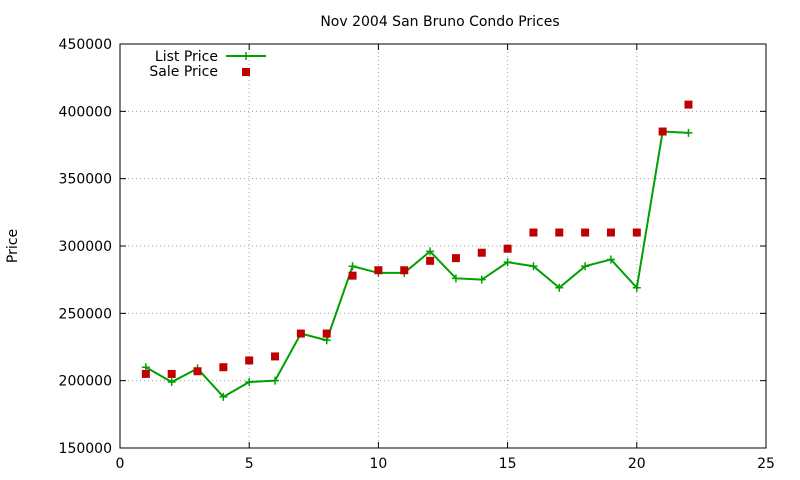  I want to click on x-tick-label: 20, so click(637, 464).